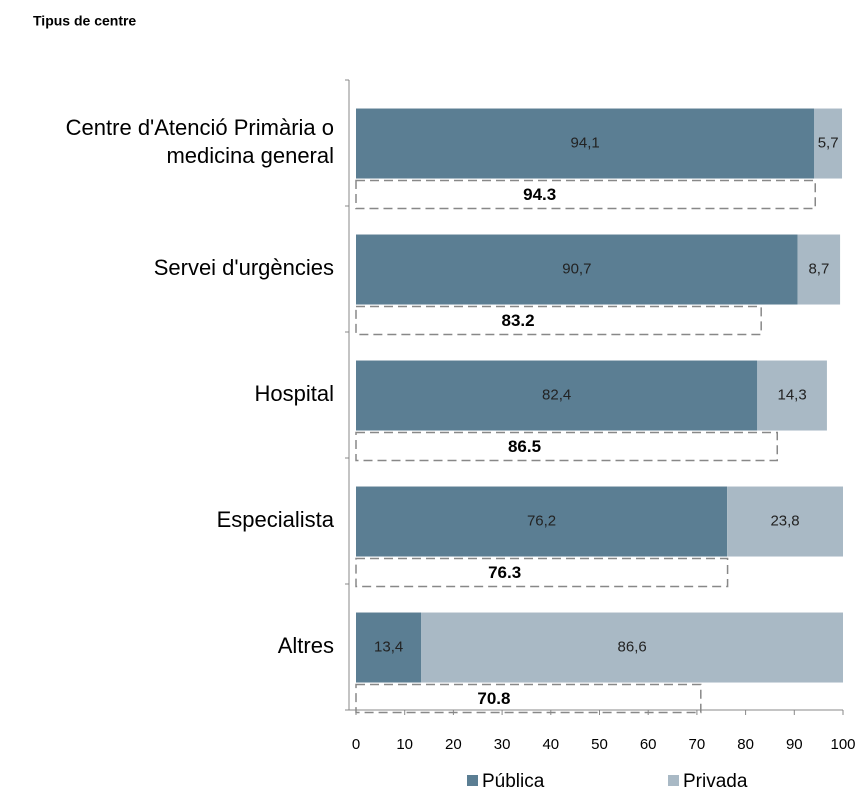 This screenshot has width=865, height=794. Describe the element at coordinates (599, 744) in the screenshot. I see `x-tick-label: 50` at that location.